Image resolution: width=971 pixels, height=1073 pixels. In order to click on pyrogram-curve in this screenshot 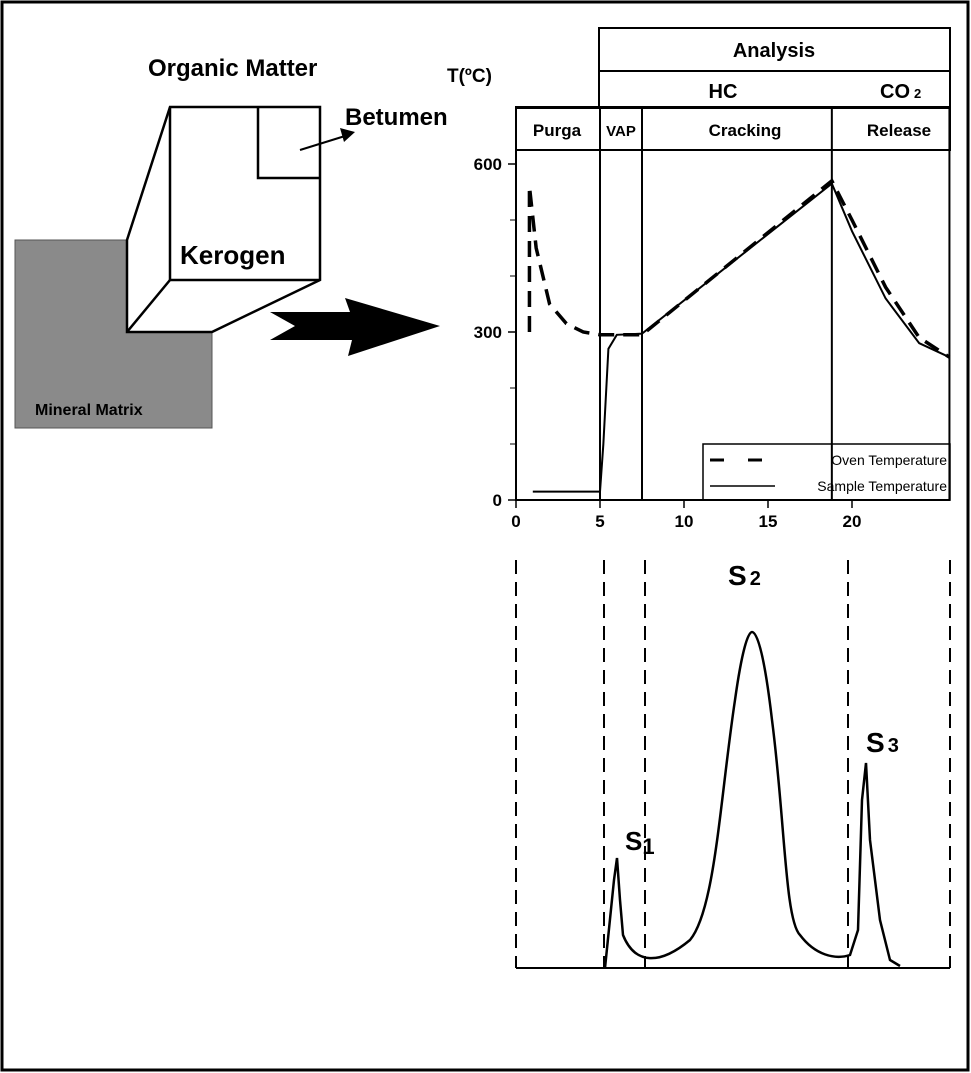, I will do `click(752, 799)`.